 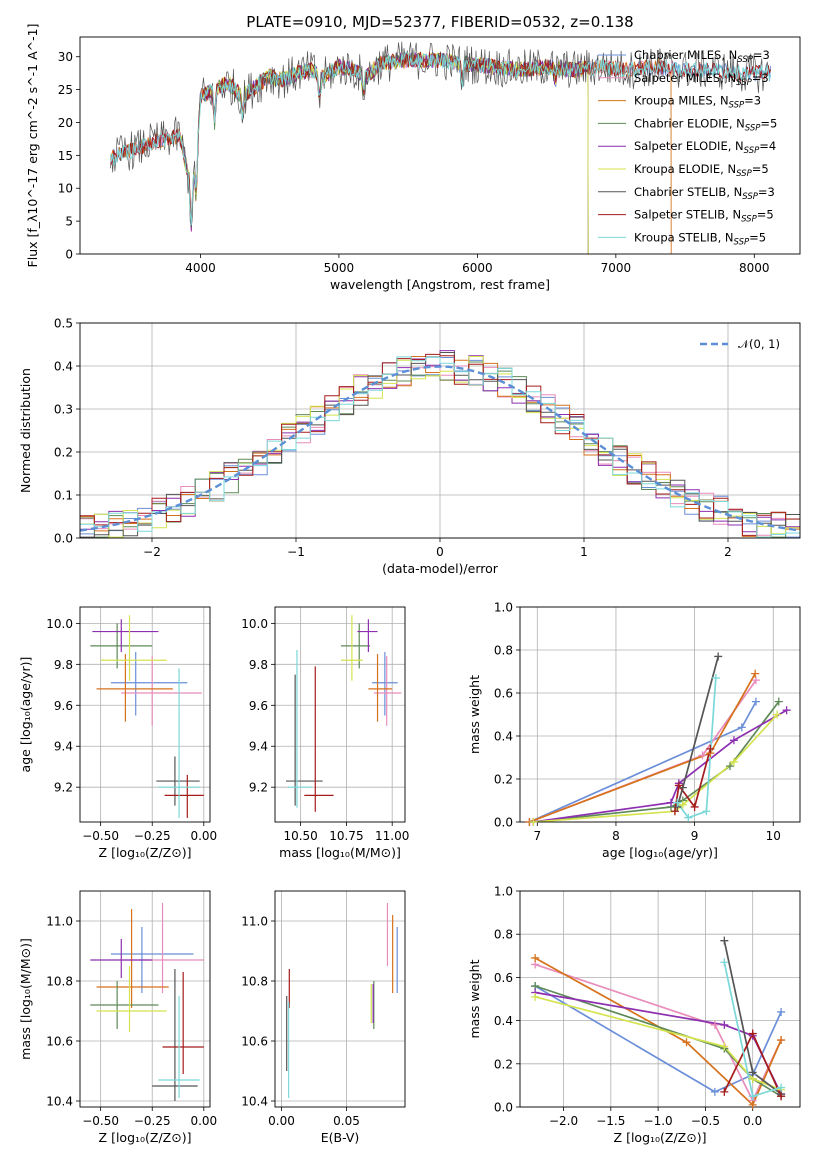 What do you see at coordinates (254, 922) in the screenshot?
I see `y-tick-label: 11.0` at bounding box center [254, 922].